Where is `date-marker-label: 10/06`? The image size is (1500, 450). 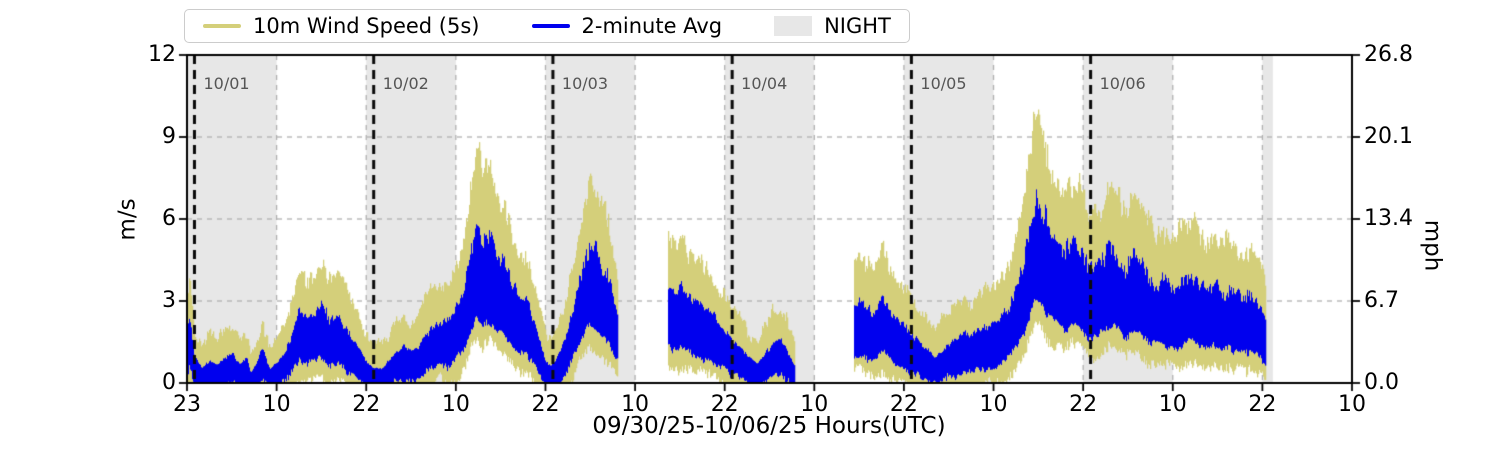
date-marker-label: 10/06 is located at coordinates (1122, 83).